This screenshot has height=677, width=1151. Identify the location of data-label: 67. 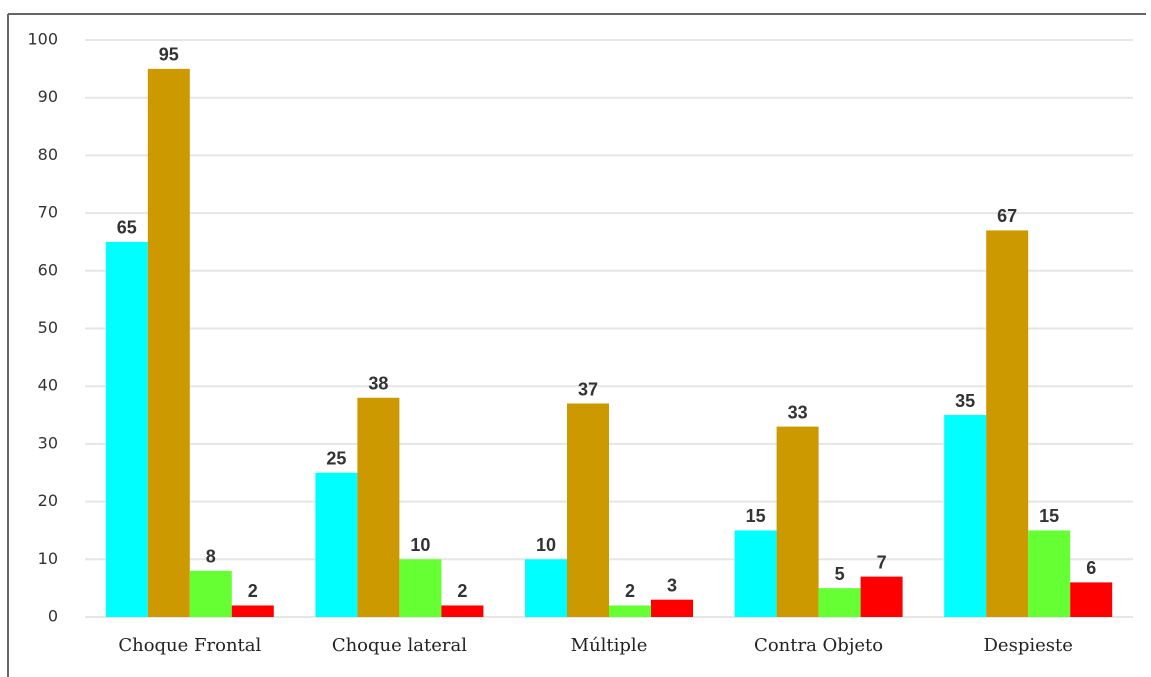
(1007, 216).